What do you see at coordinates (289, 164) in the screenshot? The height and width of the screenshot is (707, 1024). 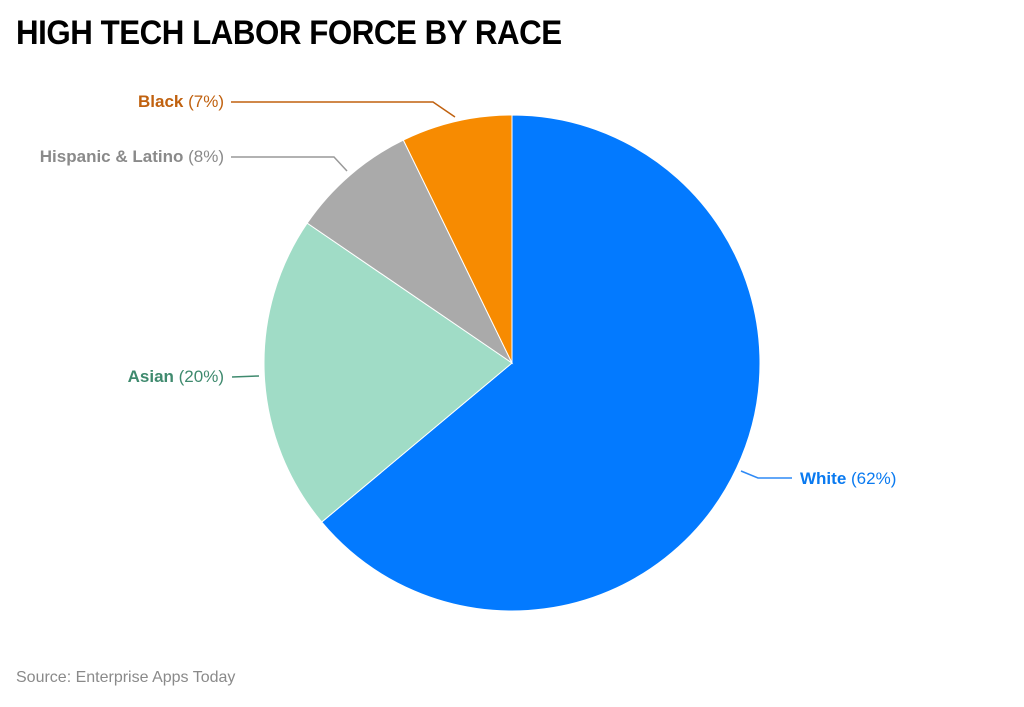 I see `leader-line-hispanic` at bounding box center [289, 164].